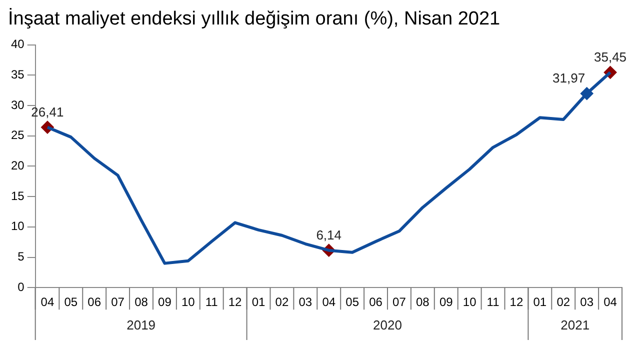 This screenshot has width=640, height=360. Describe the element at coordinates (21, 287) in the screenshot. I see `y-tick-label: 0` at that location.